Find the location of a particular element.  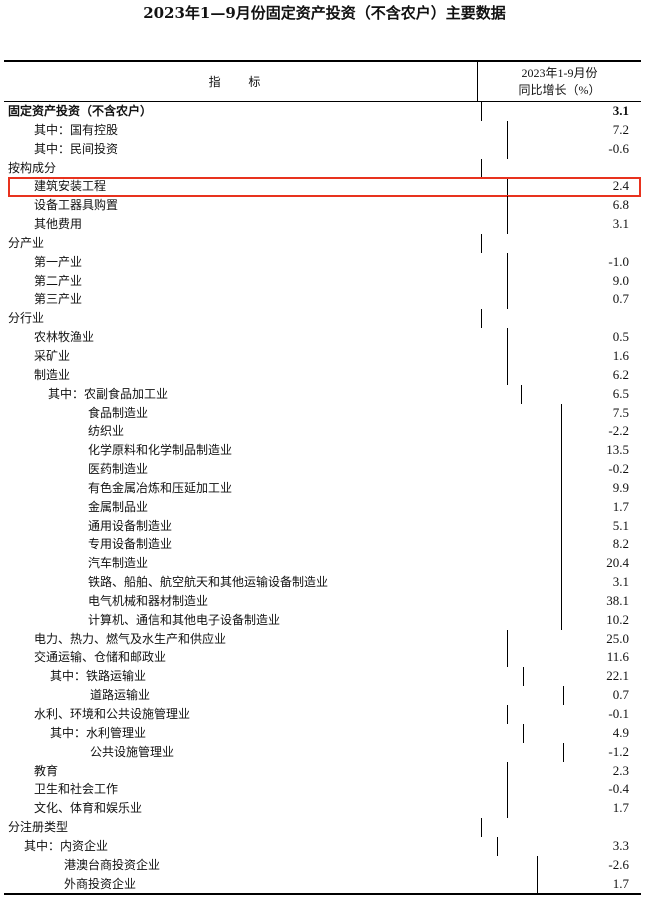

table-row: 汽车制造业 20.4 is located at coordinates (322, 564).